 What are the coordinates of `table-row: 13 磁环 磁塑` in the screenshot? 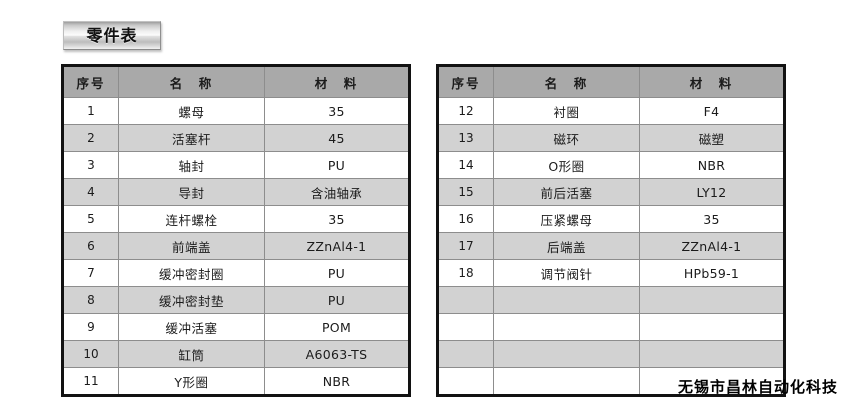 It's located at (611, 138).